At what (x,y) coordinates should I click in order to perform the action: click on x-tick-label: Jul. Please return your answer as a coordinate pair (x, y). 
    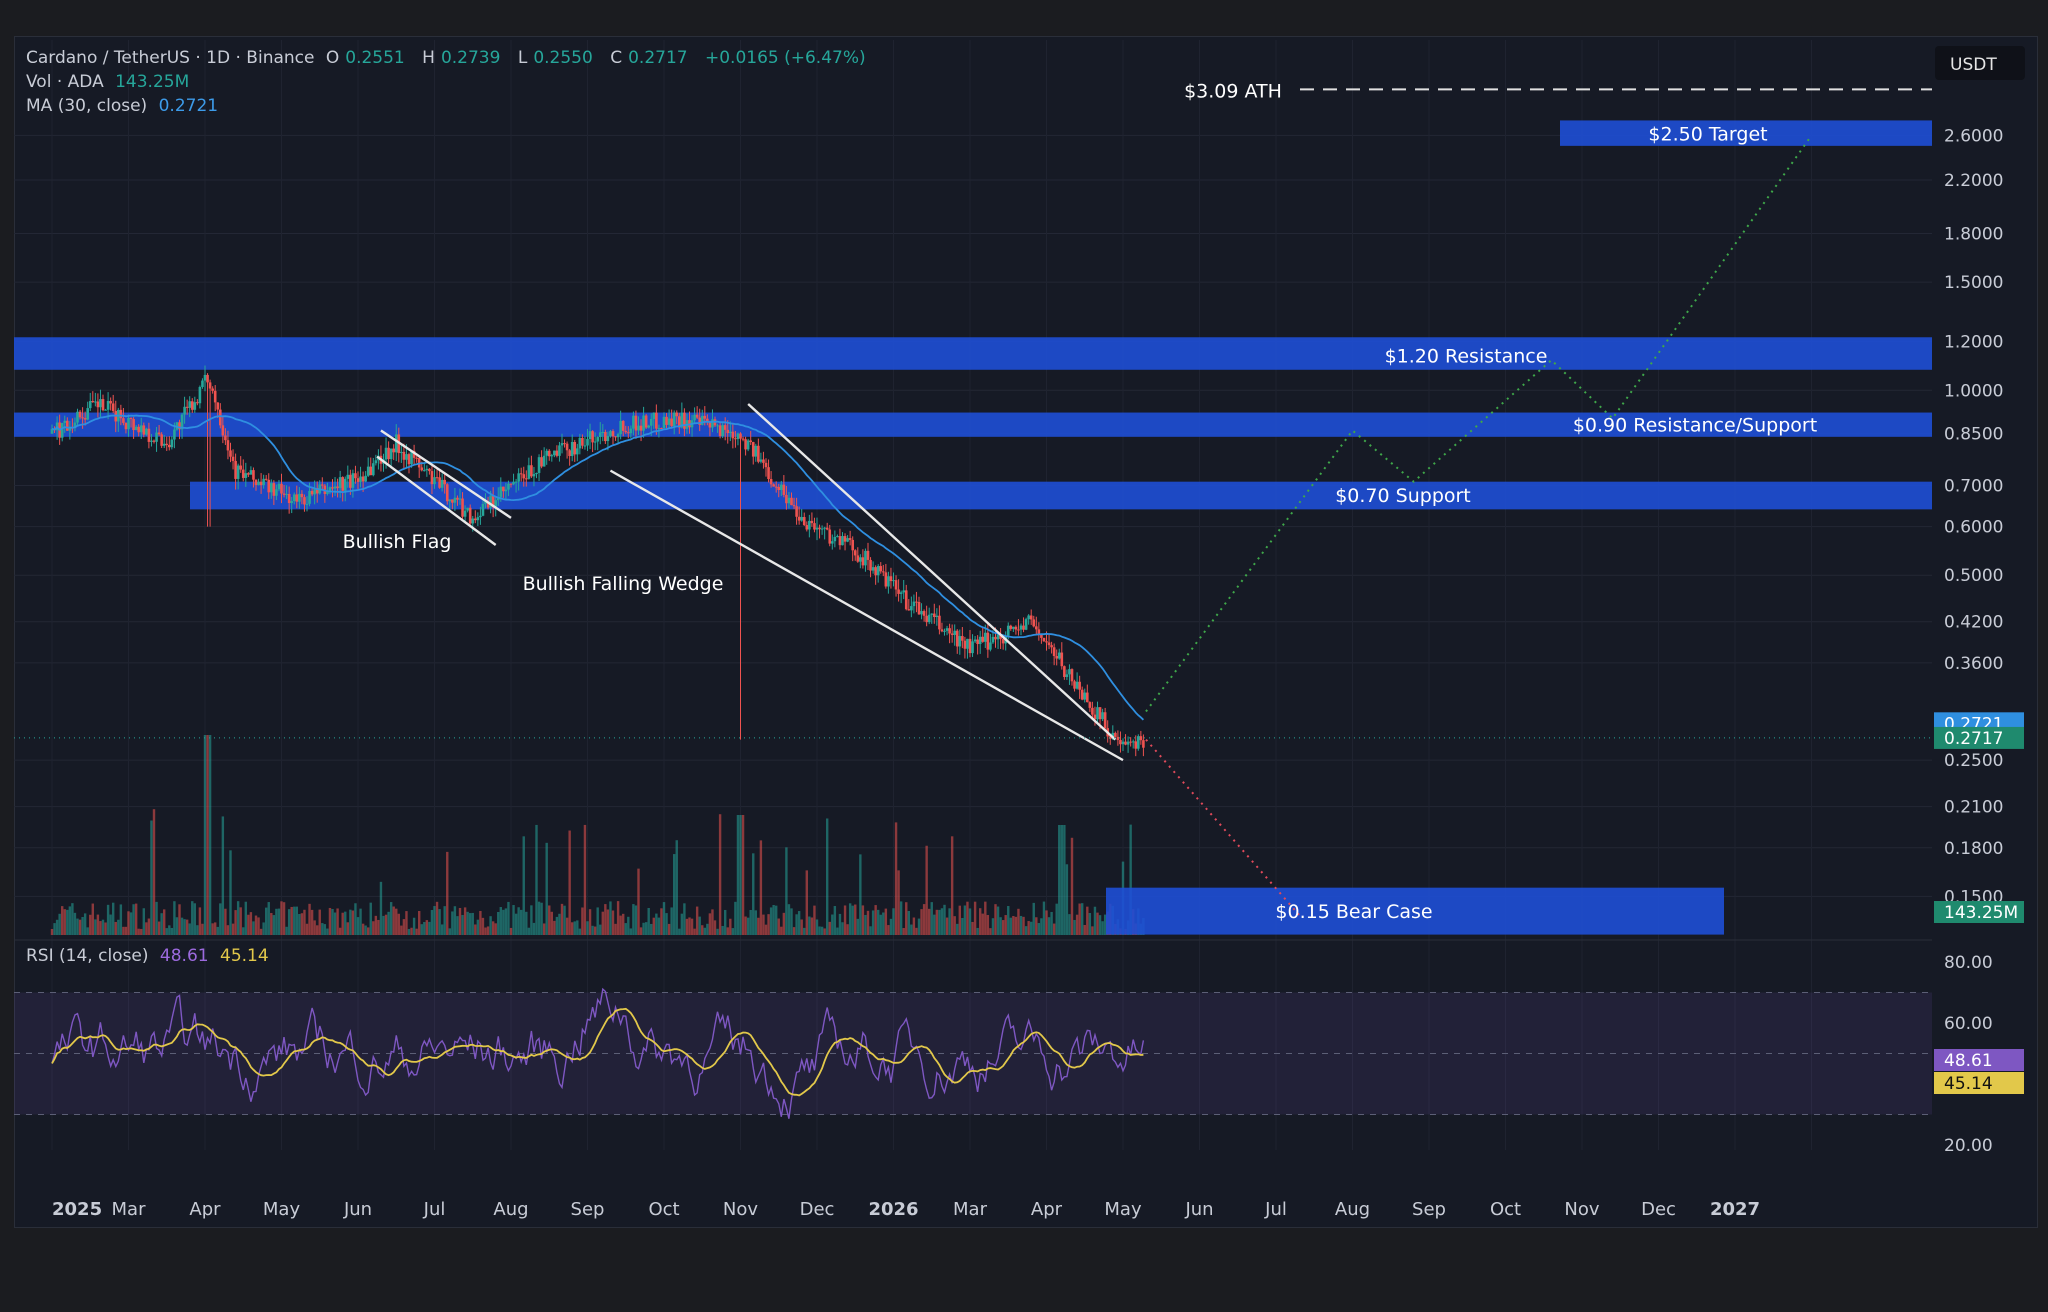
    Looking at the image, I should click on (1275, 1209).